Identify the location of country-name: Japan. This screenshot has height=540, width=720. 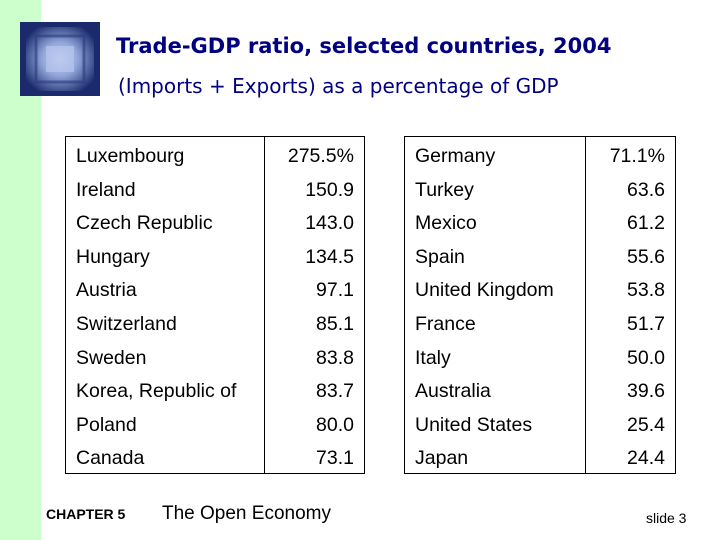
(442, 458).